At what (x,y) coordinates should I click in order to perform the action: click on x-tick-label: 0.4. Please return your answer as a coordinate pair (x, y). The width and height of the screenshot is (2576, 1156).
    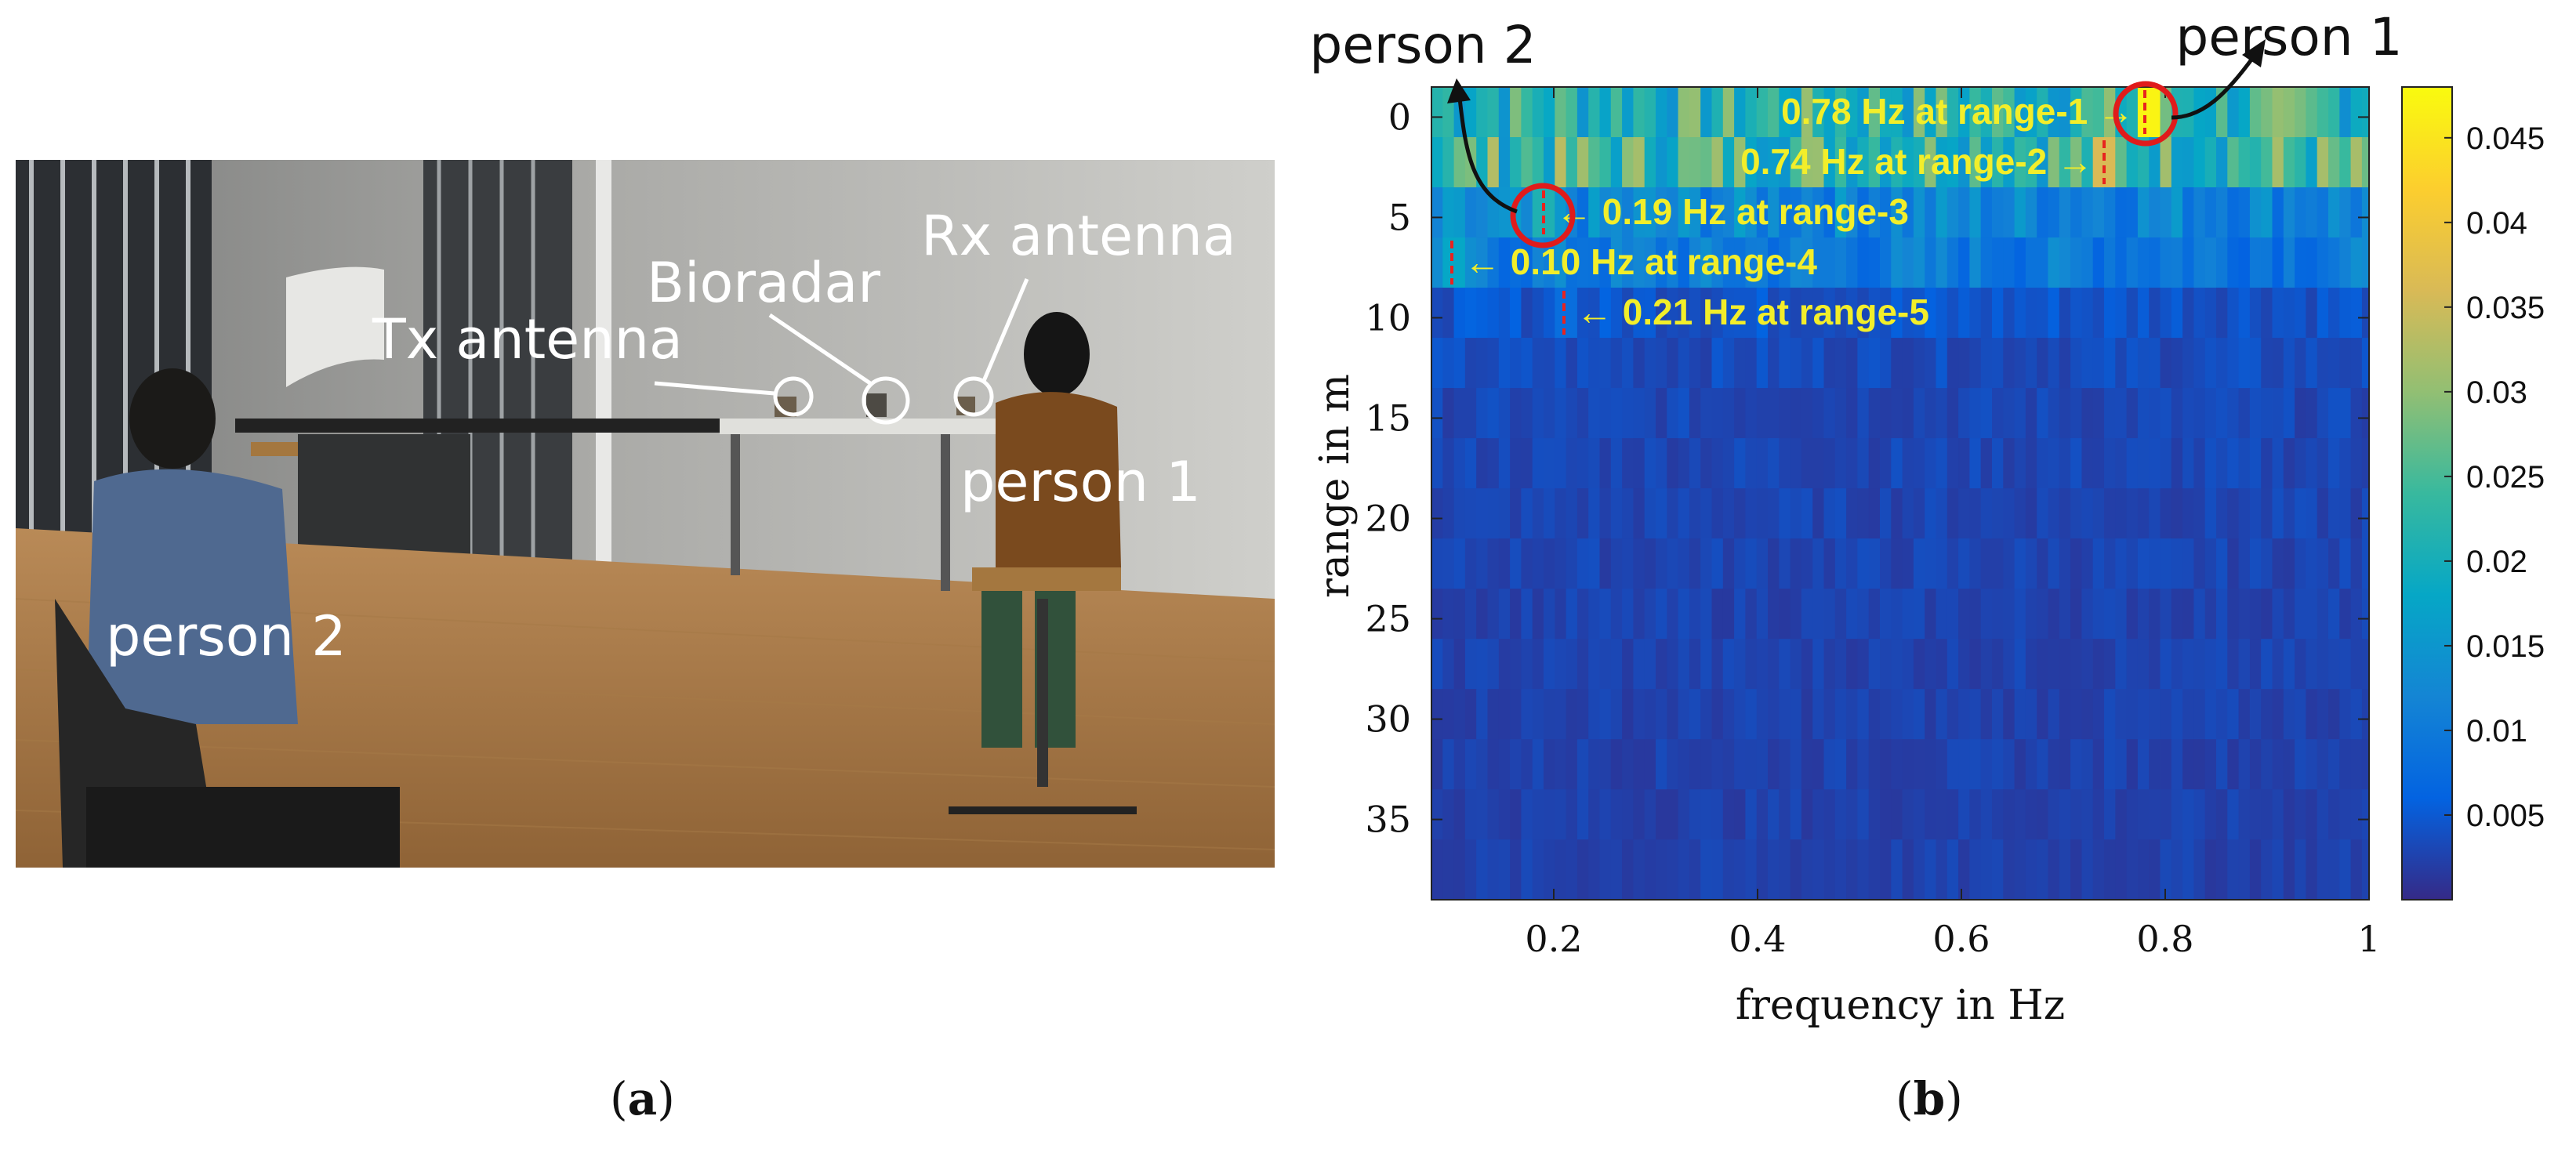
    Looking at the image, I should click on (1758, 939).